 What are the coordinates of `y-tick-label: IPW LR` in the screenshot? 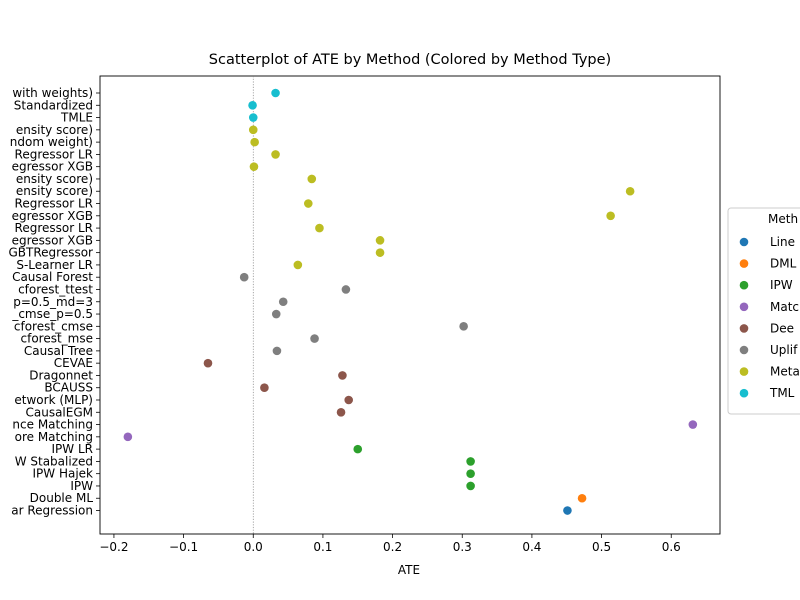 It's located at (72, 449).